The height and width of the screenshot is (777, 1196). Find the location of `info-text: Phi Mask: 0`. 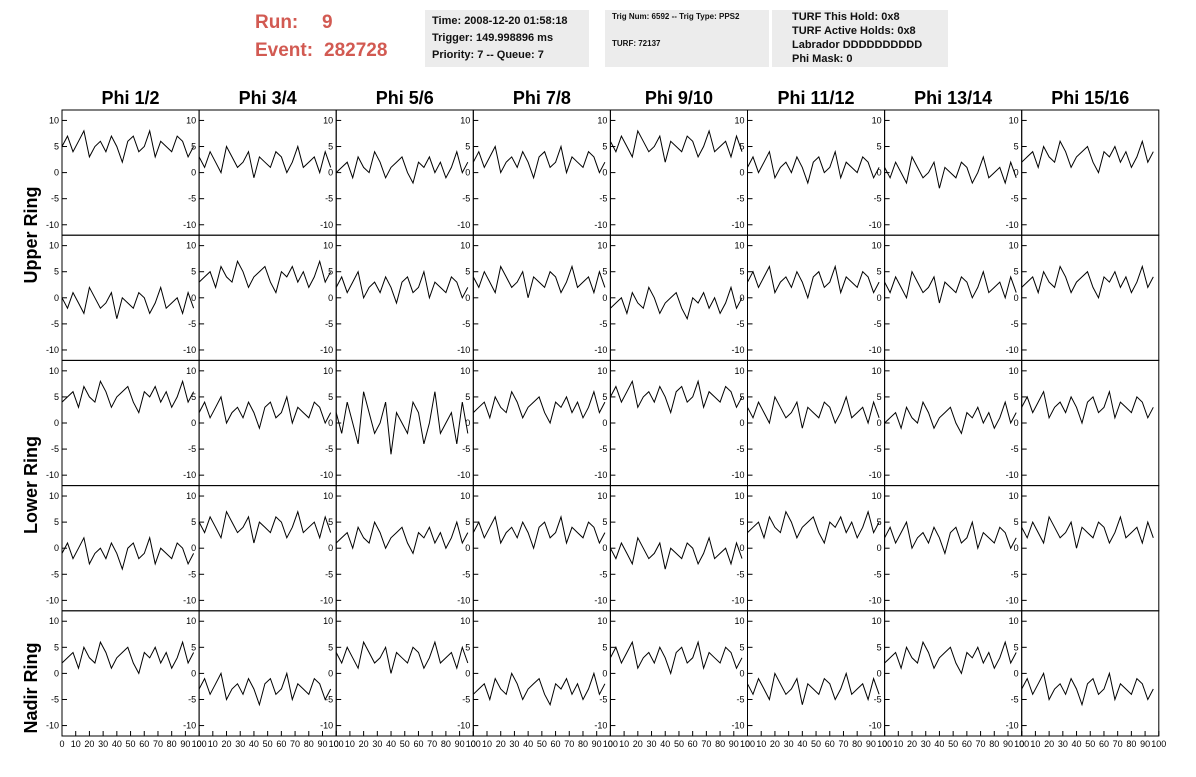

info-text: Phi Mask: 0 is located at coordinates (822, 59).